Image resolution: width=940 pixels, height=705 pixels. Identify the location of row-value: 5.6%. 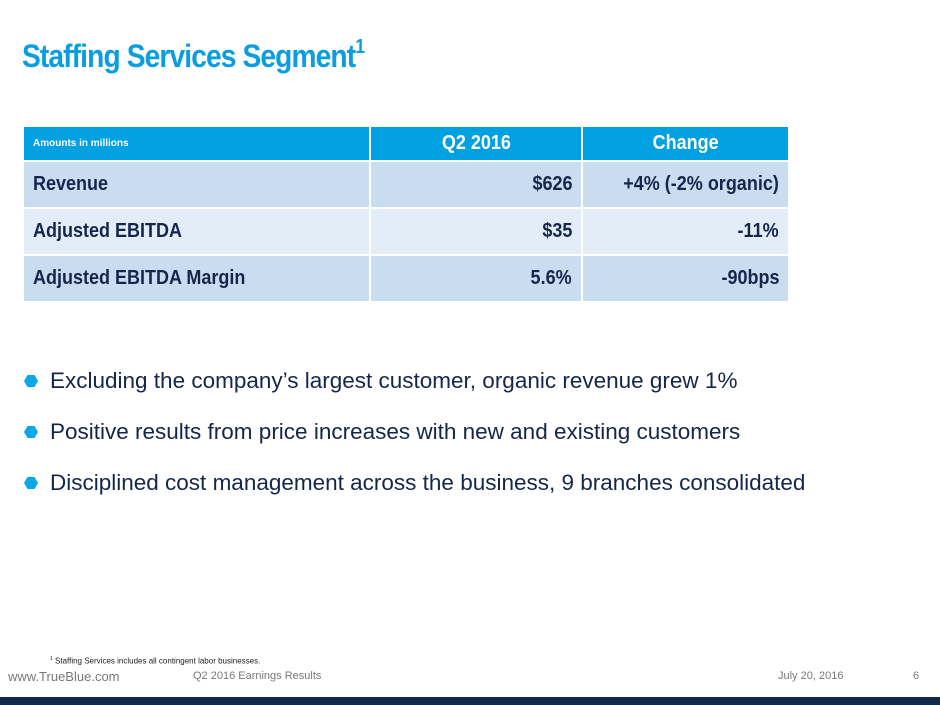
(476, 278).